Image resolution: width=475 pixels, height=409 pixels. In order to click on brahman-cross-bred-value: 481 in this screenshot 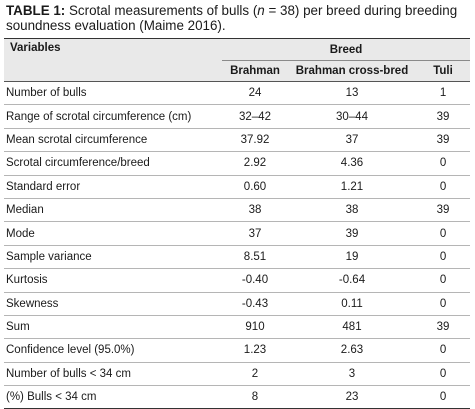, I will do `click(352, 327)`.